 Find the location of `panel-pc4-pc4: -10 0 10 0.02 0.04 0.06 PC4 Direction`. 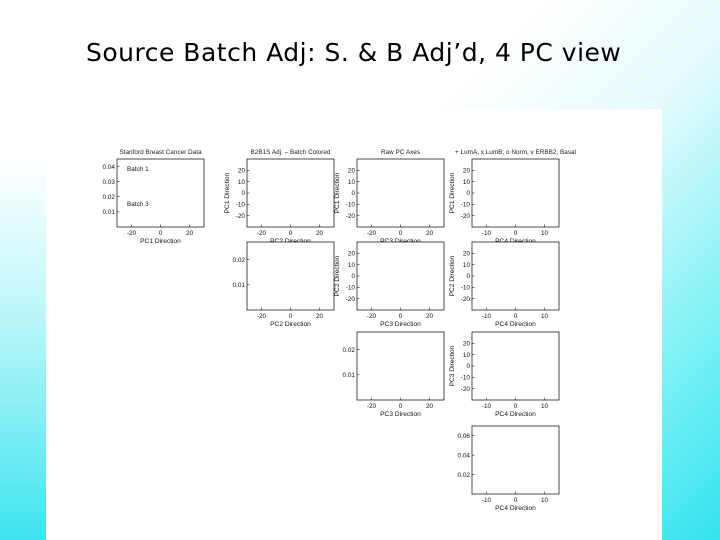

panel-pc4-pc4: -10 0 10 0.02 0.04 0.06 PC4 Direction is located at coordinates (509, 468).